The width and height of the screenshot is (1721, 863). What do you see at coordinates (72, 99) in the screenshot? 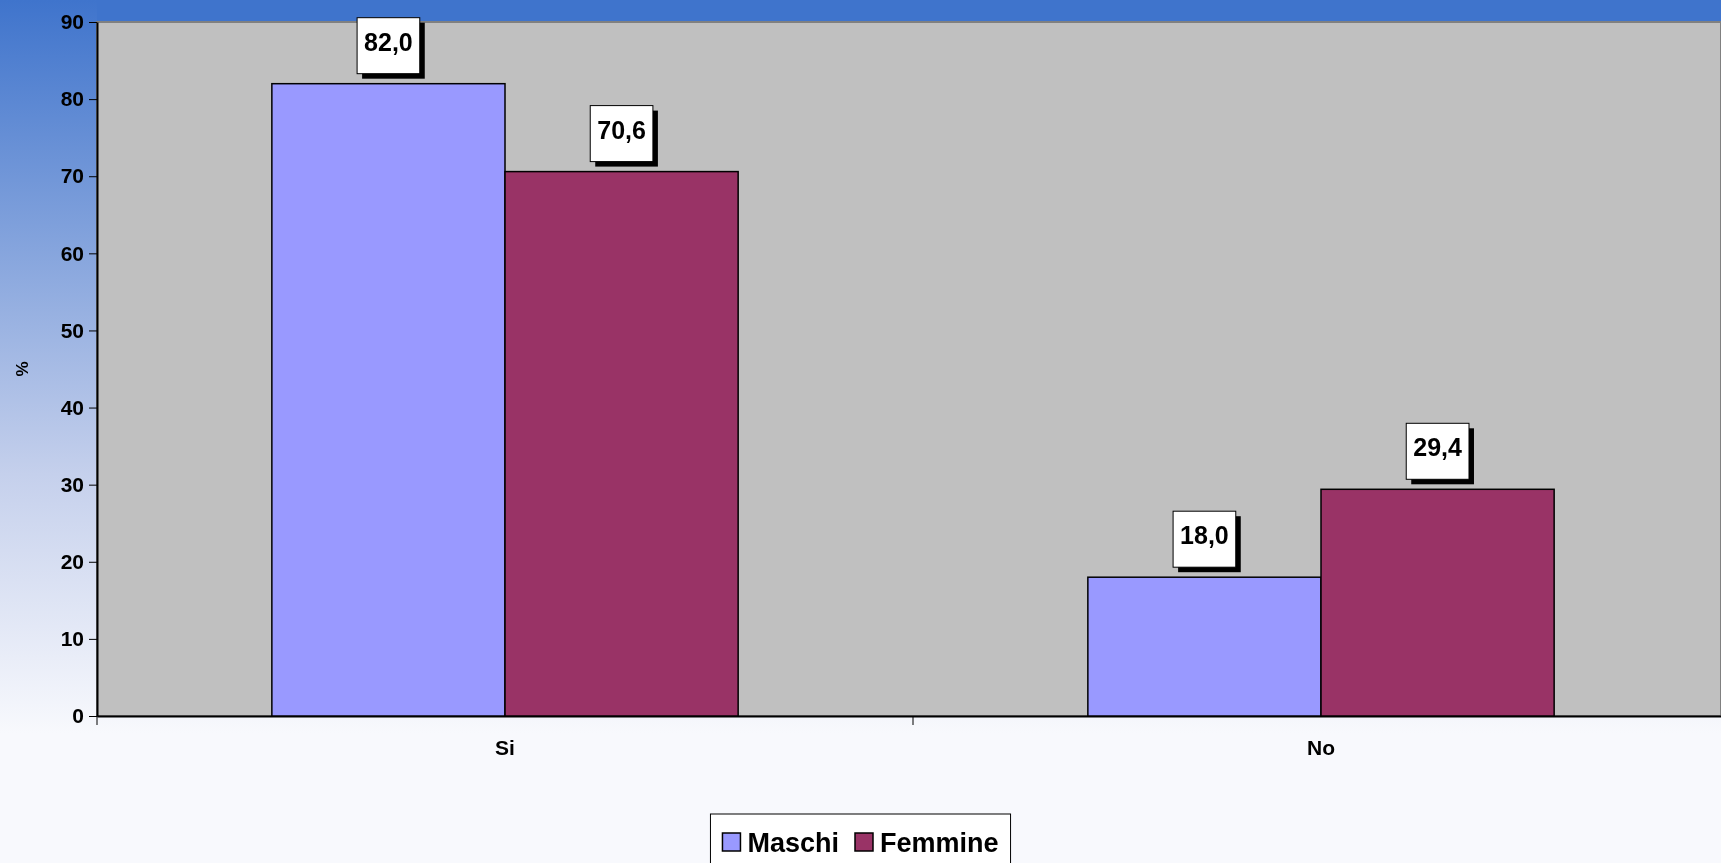
I see `y-tick-label: 80` at bounding box center [72, 99].